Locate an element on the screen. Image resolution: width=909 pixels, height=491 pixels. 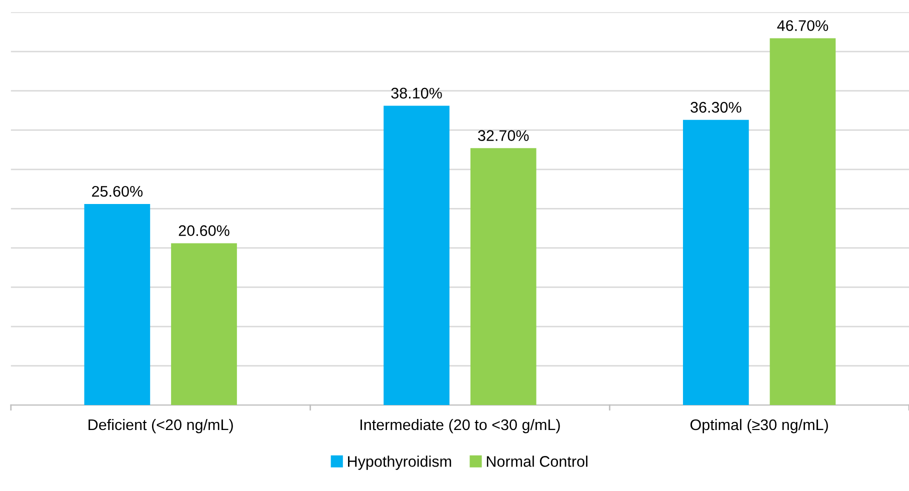
data-label: 32.70% is located at coordinates (503, 135).